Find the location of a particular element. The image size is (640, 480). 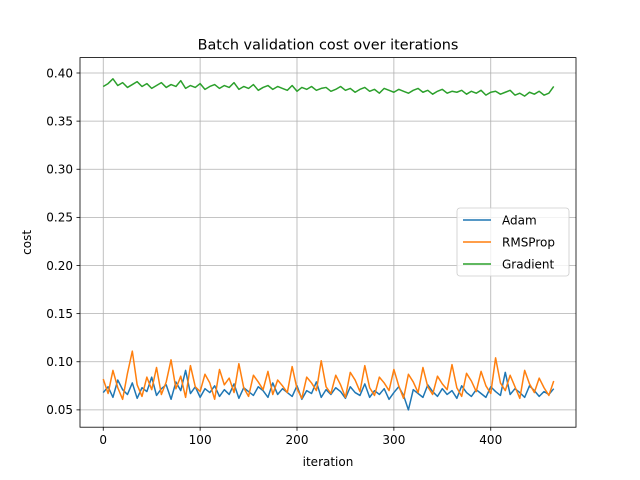

x-tick-label: 0 is located at coordinates (103, 440).